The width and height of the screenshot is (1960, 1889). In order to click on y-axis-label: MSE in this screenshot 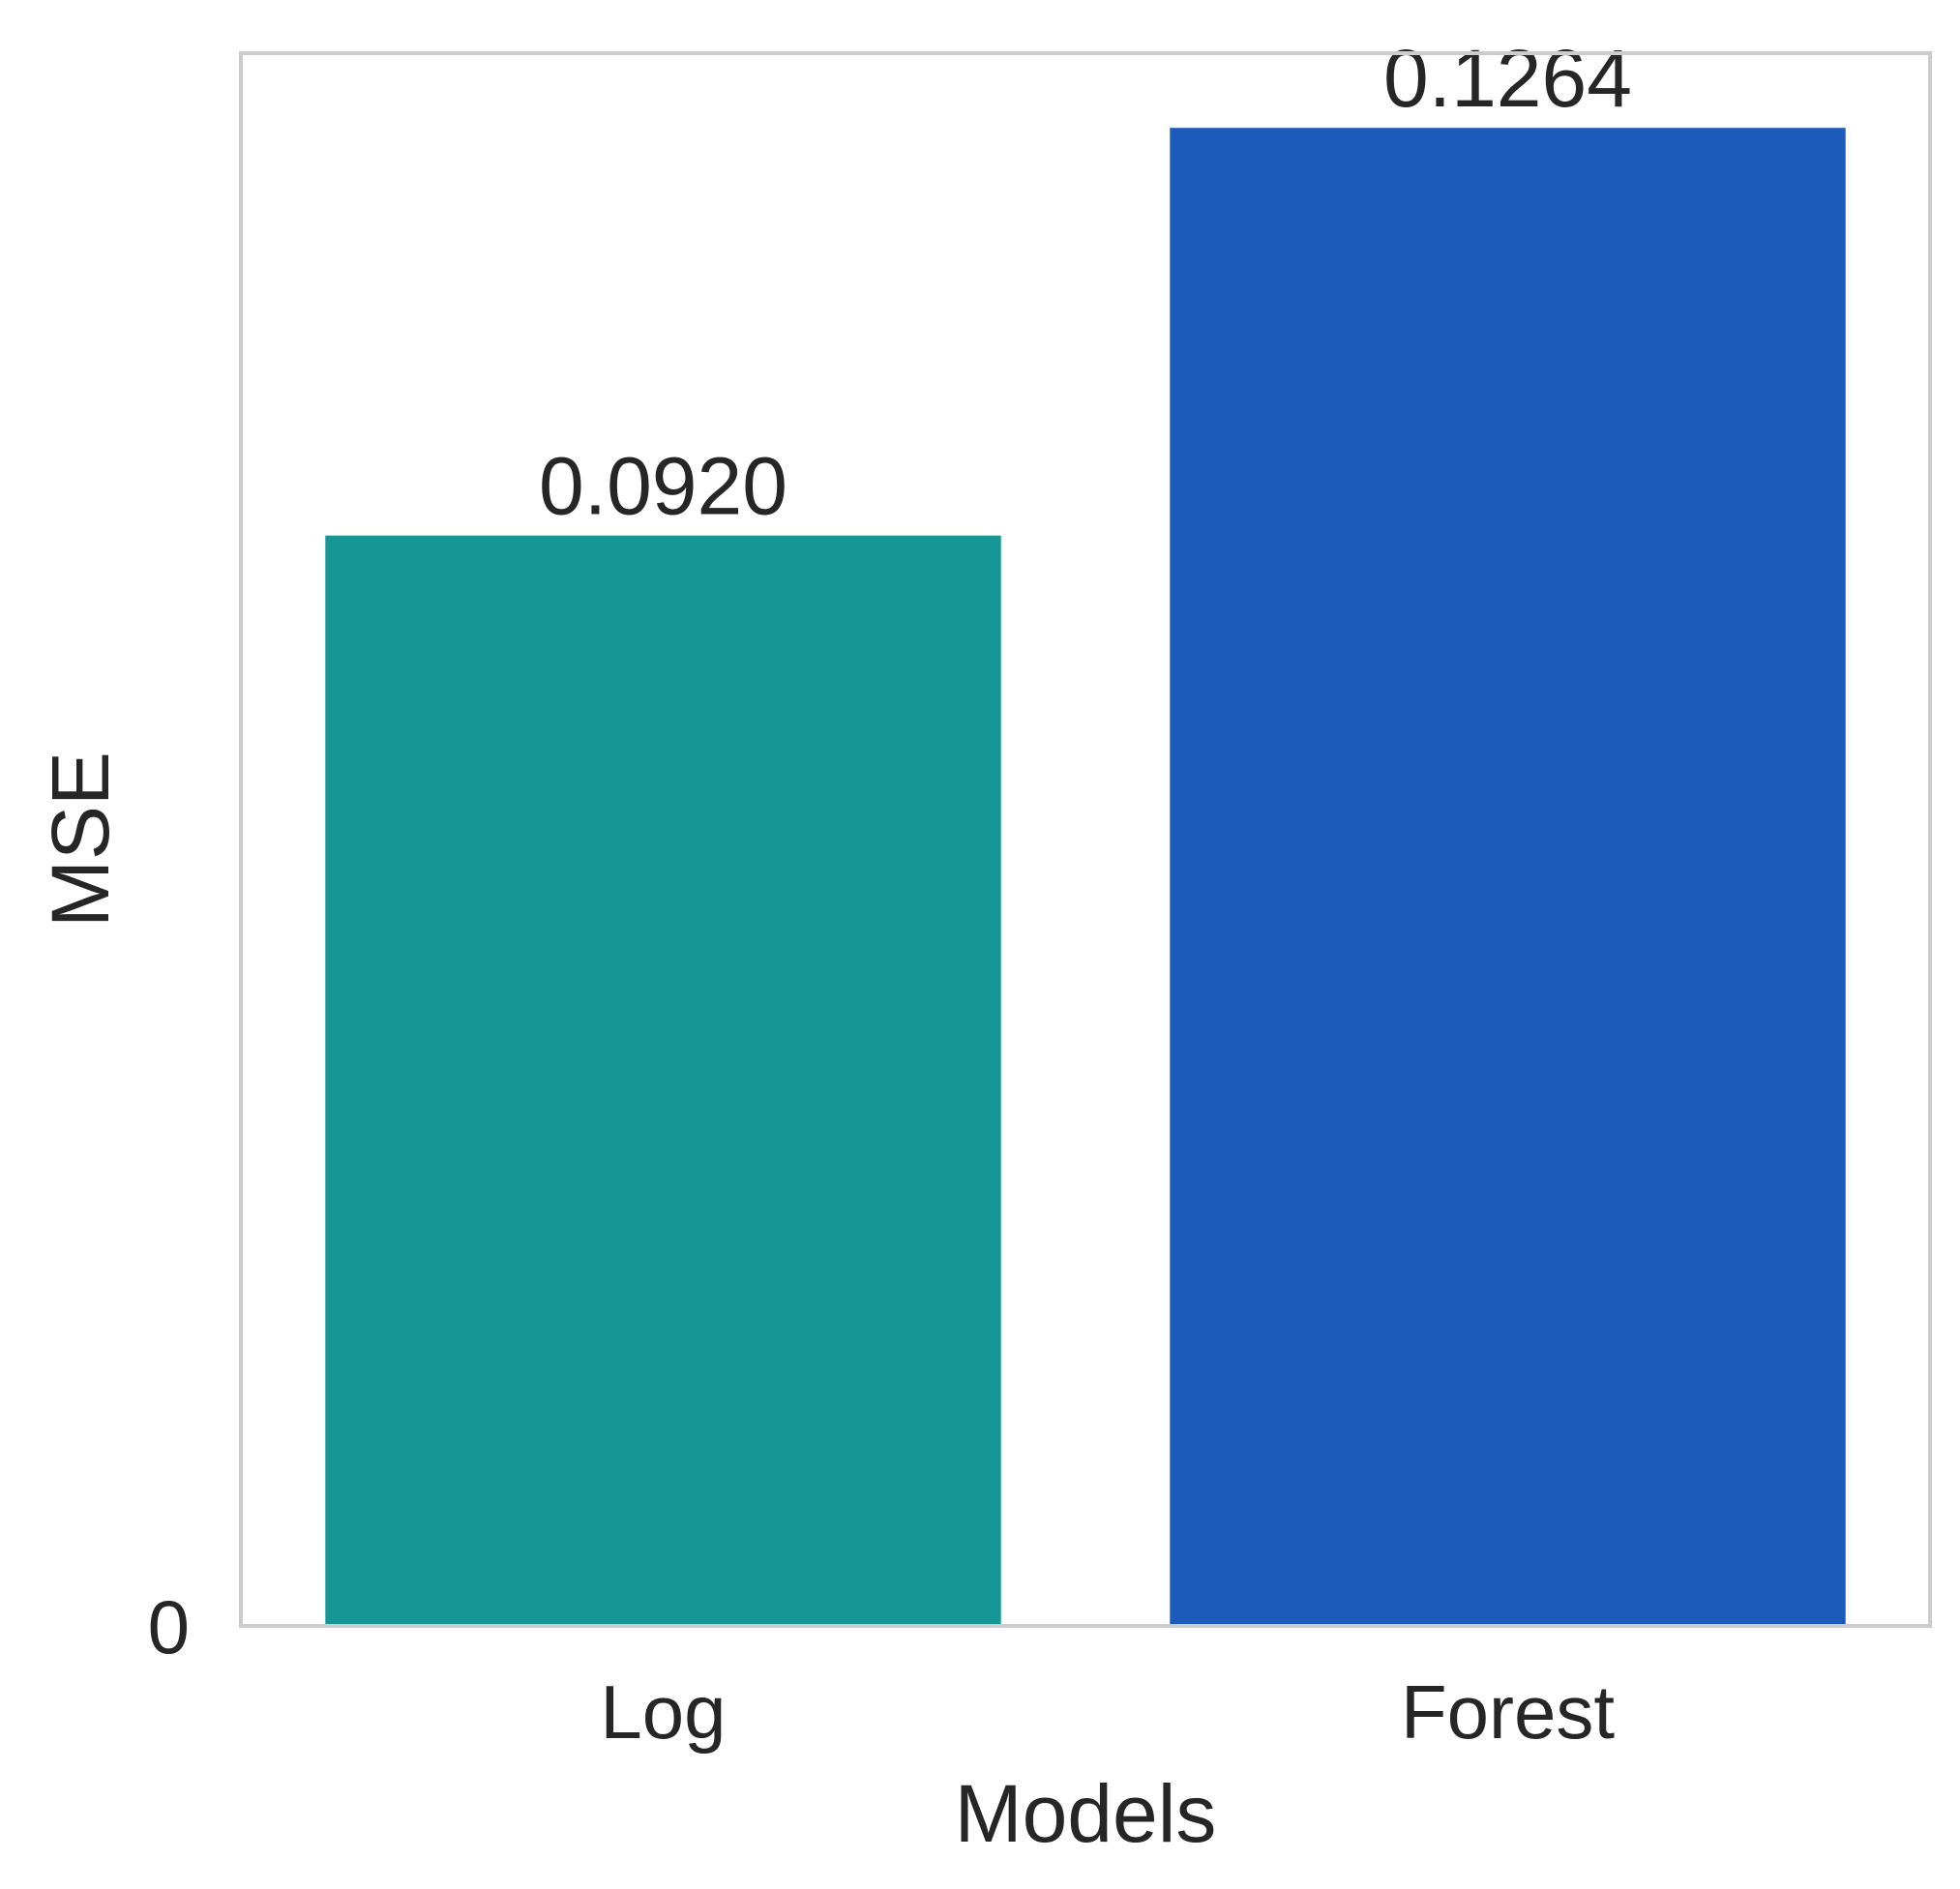, I will do `click(80, 840)`.